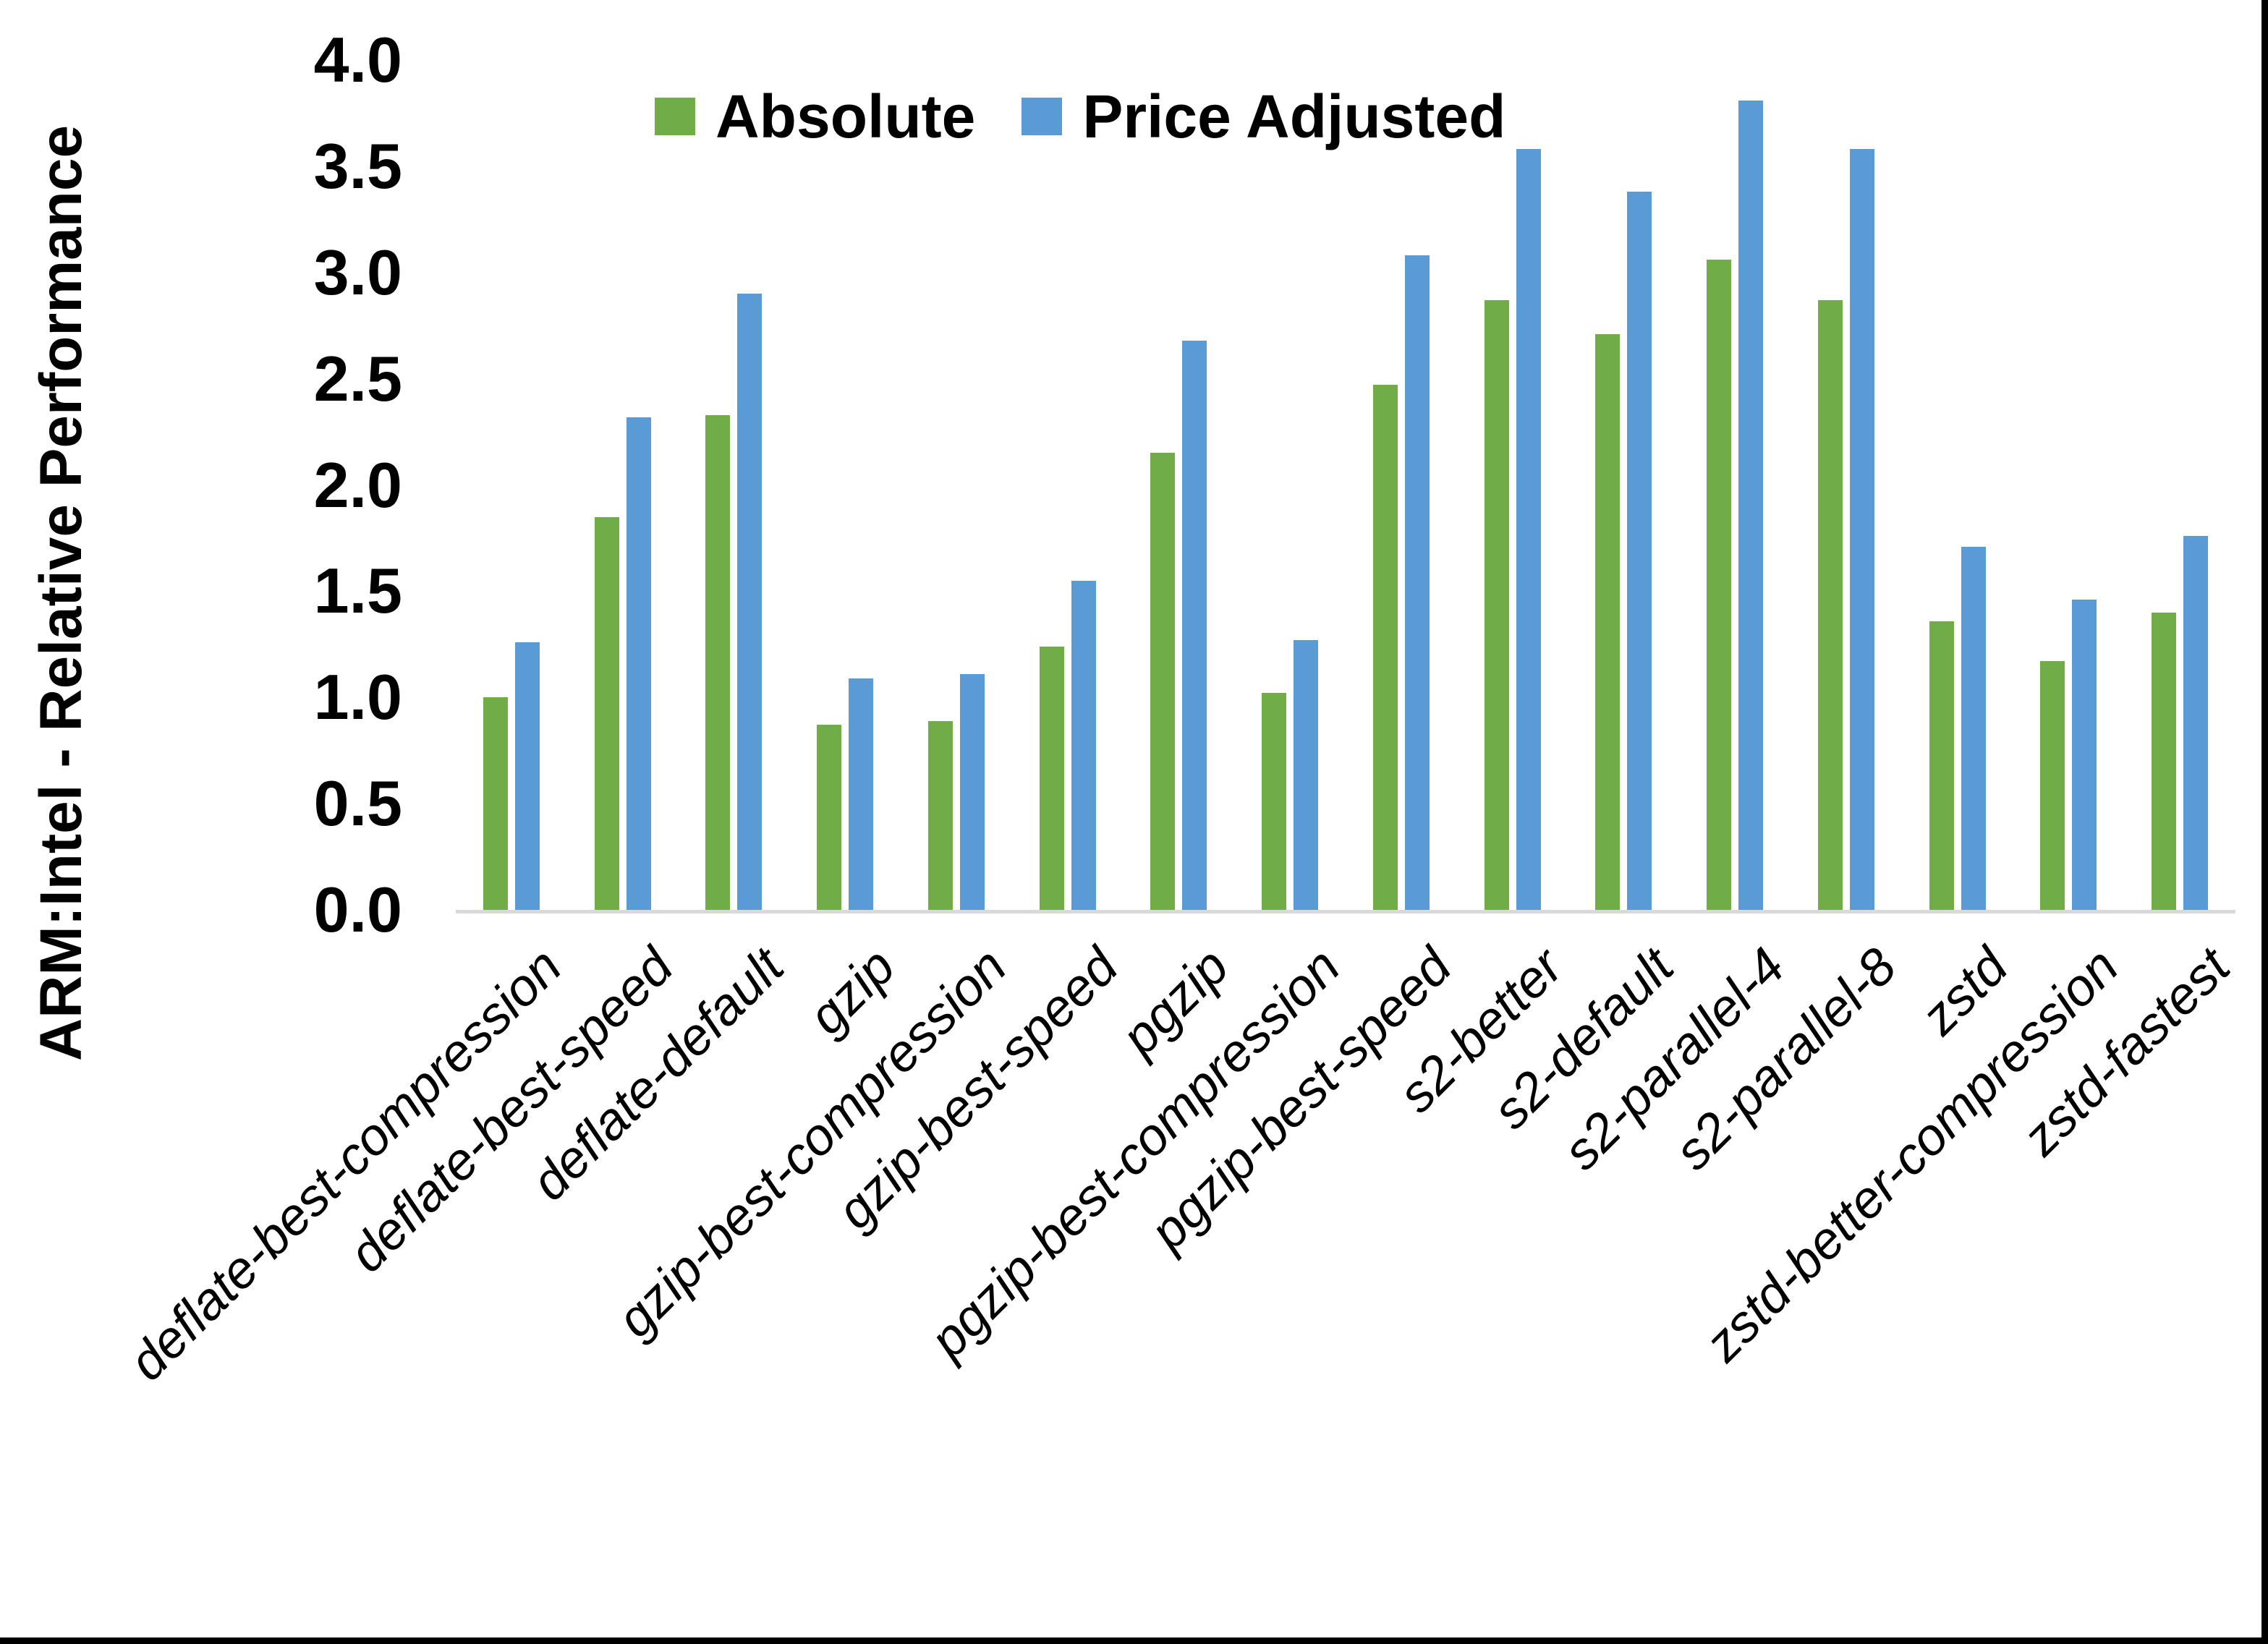 Image resolution: width=2268 pixels, height=1644 pixels. What do you see at coordinates (675, 116) in the screenshot?
I see `legend-swatch-absolute` at bounding box center [675, 116].